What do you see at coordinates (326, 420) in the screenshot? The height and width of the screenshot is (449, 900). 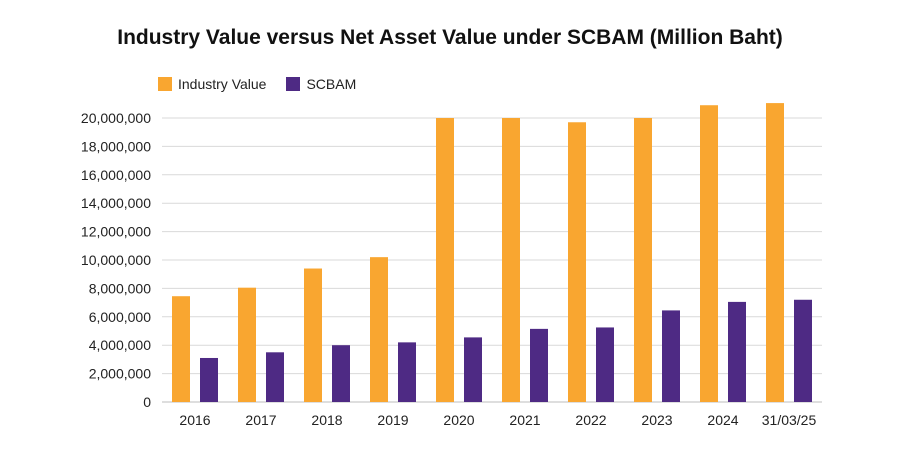 I see `x-tick-label: 2018` at bounding box center [326, 420].